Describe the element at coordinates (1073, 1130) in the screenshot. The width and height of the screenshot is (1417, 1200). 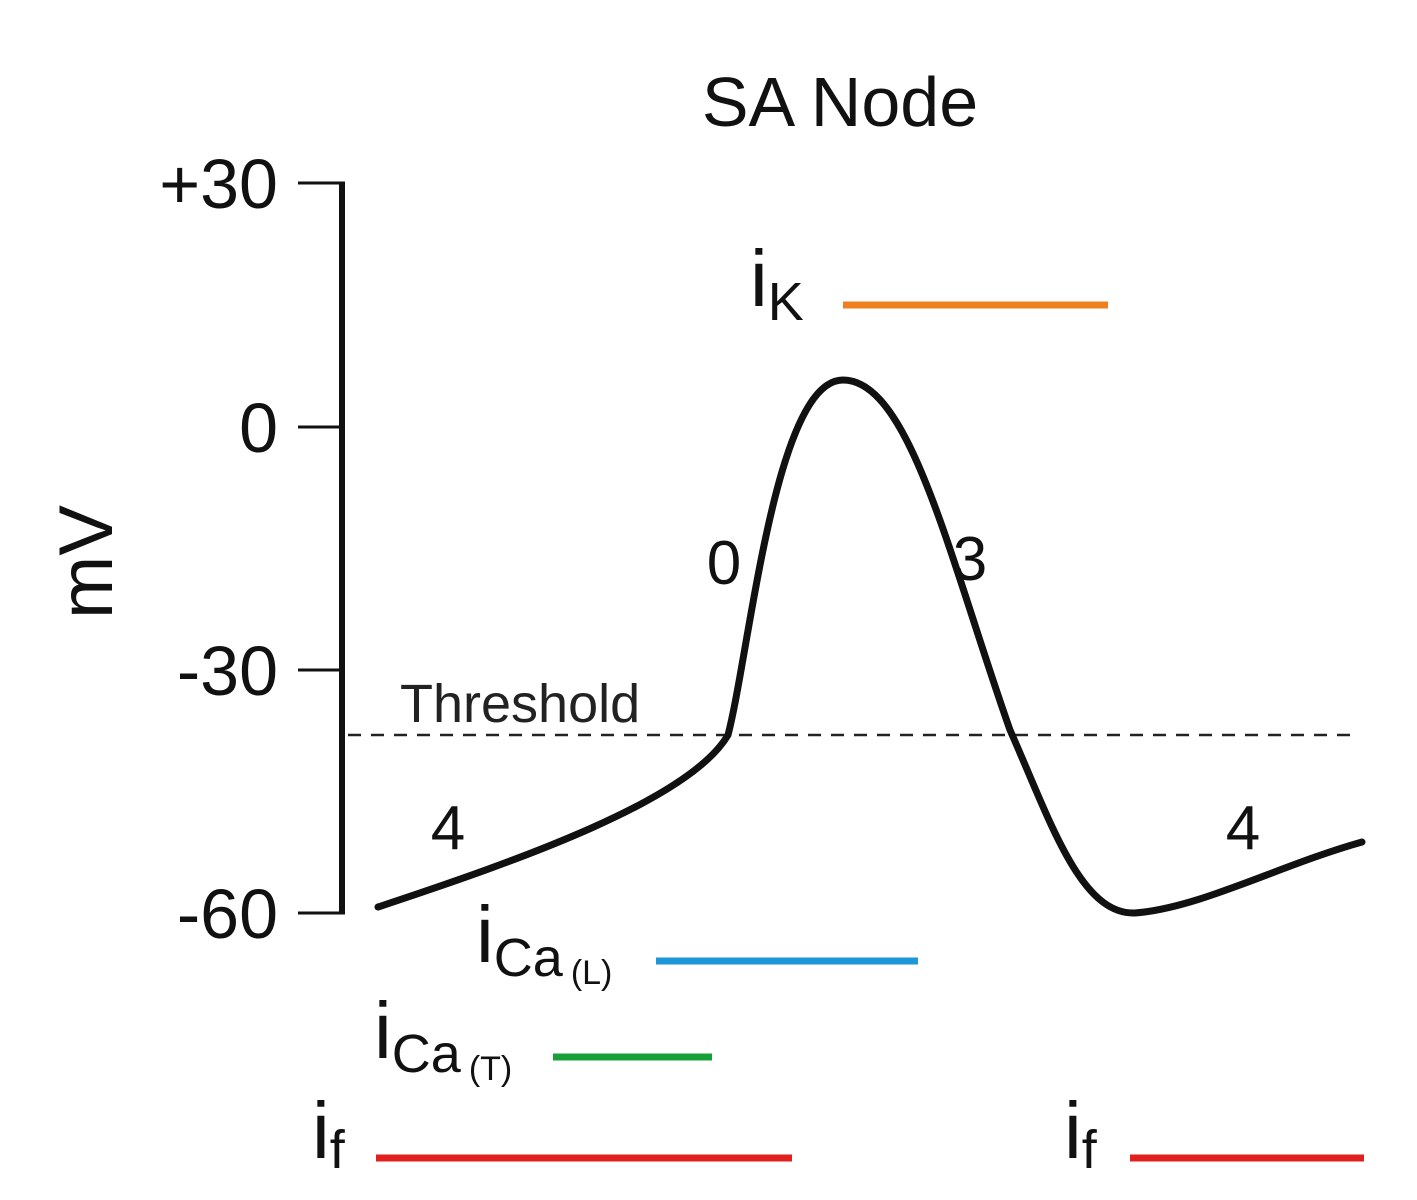
I see `current-if-right-main: i` at that location.